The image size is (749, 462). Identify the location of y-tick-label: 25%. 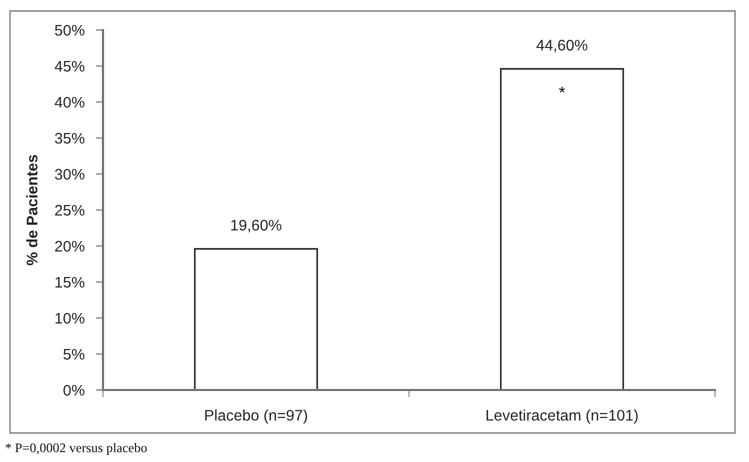
(69, 210).